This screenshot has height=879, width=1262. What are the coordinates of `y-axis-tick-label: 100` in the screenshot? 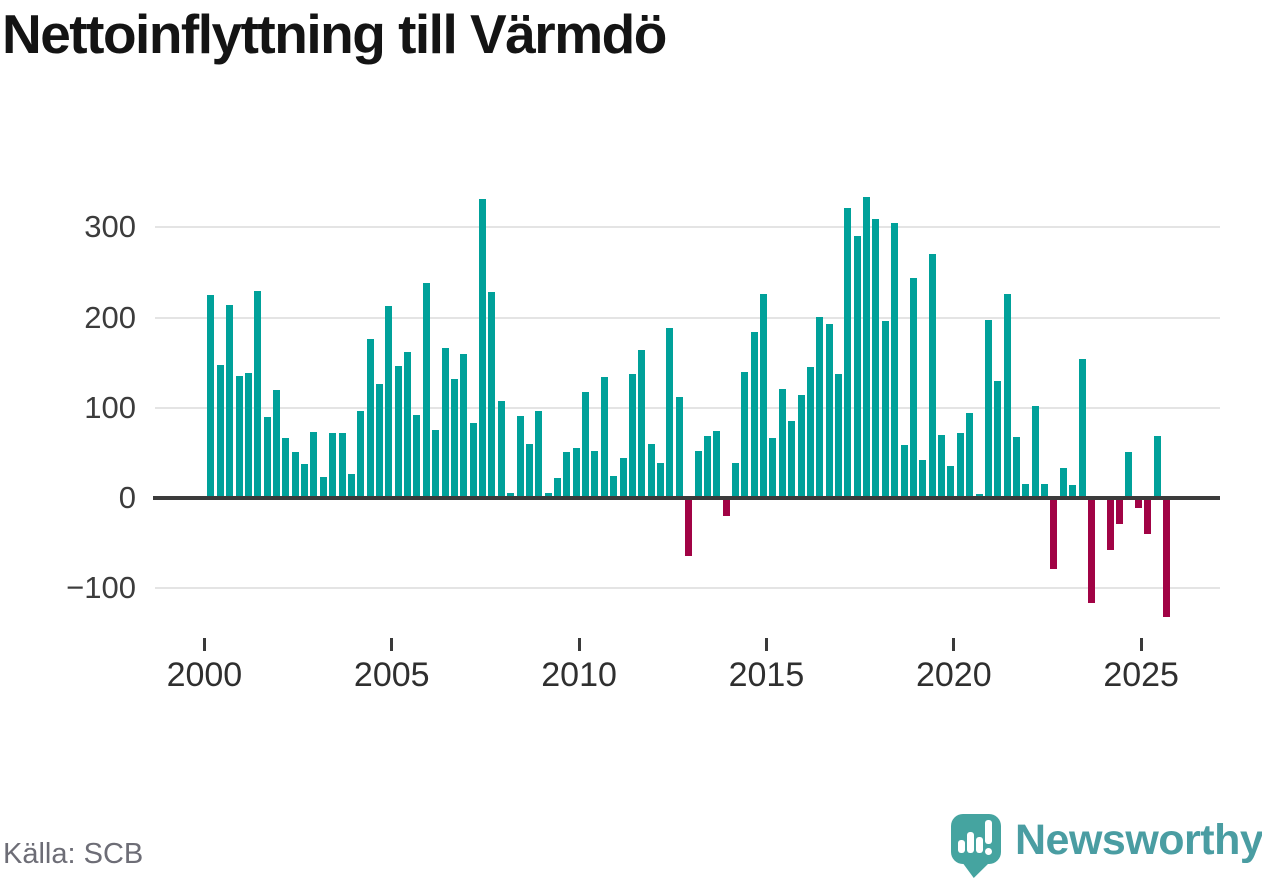 It's located at (110, 407).